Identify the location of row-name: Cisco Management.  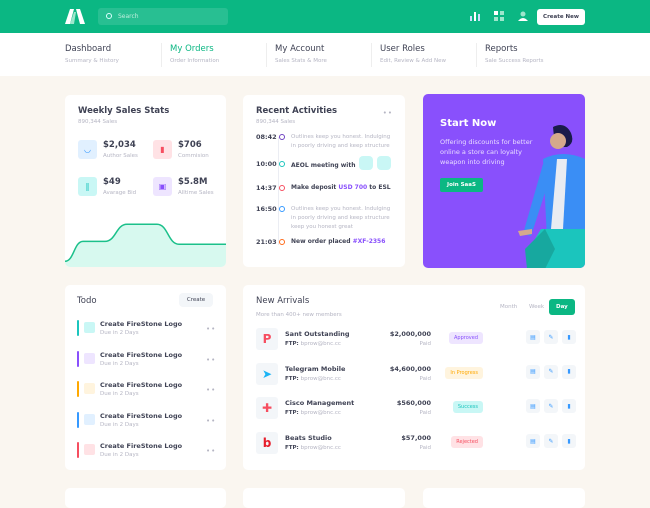
(320, 403).